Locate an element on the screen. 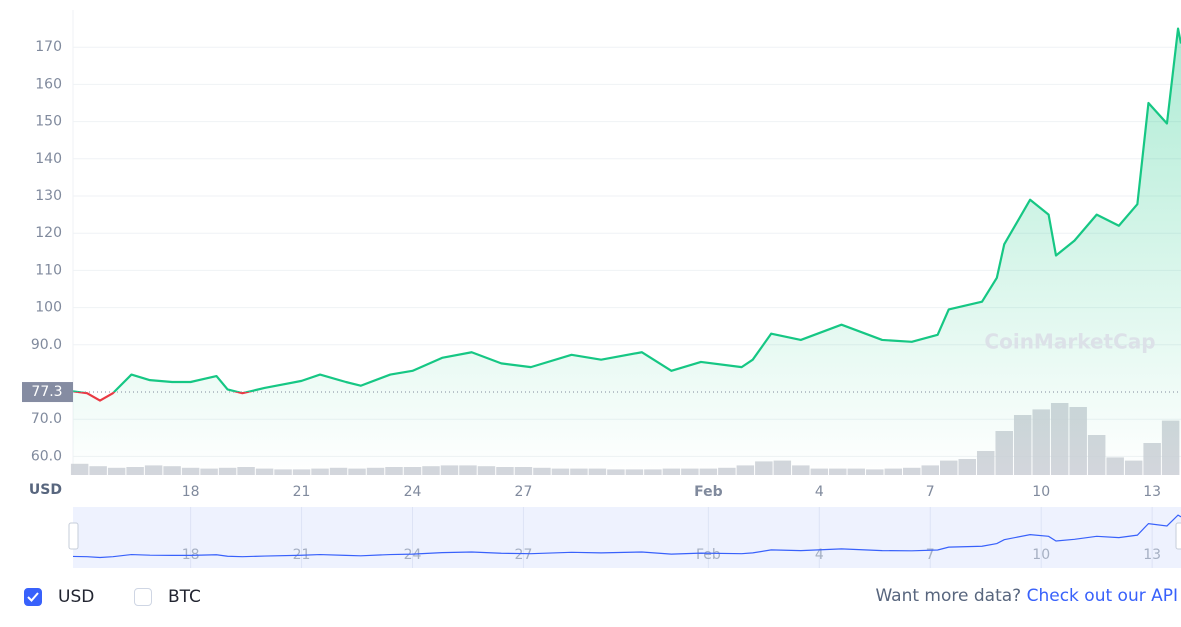 This screenshot has width=1181, height=627. y-tick-label: 60.0 is located at coordinates (46, 456).